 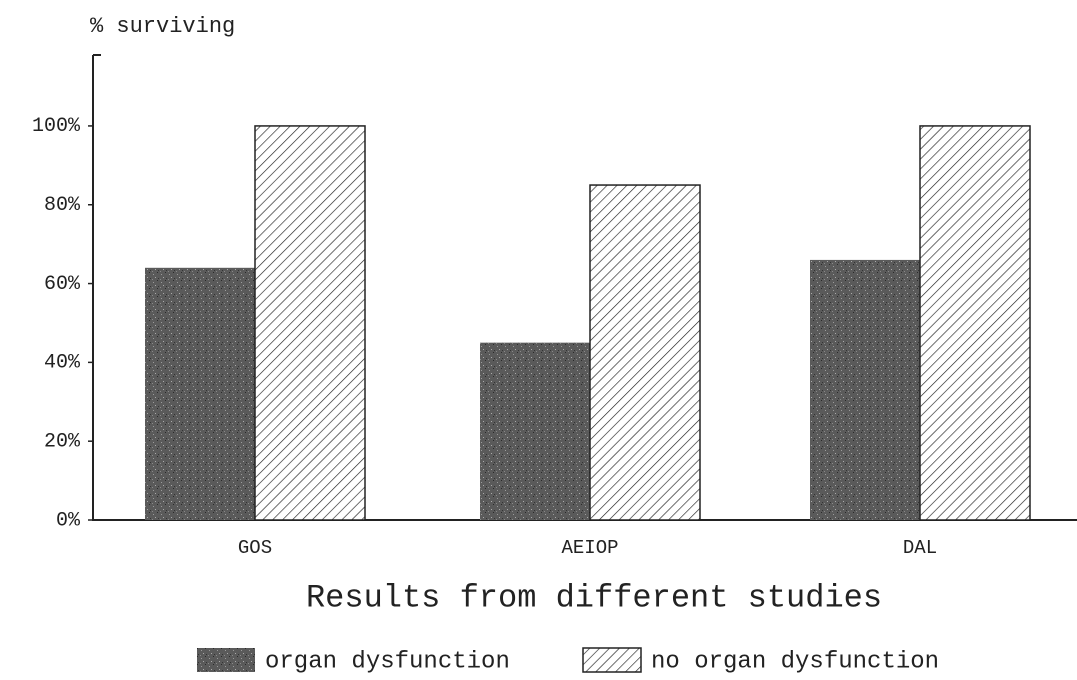 I want to click on x-tick-label: DAL, so click(x=920, y=548).